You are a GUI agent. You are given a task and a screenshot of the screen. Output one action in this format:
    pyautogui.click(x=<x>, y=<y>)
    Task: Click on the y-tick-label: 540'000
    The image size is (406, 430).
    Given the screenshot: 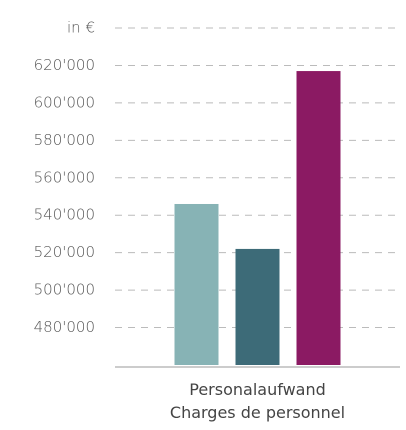 What is the action you would take?
    pyautogui.click(x=64, y=215)
    